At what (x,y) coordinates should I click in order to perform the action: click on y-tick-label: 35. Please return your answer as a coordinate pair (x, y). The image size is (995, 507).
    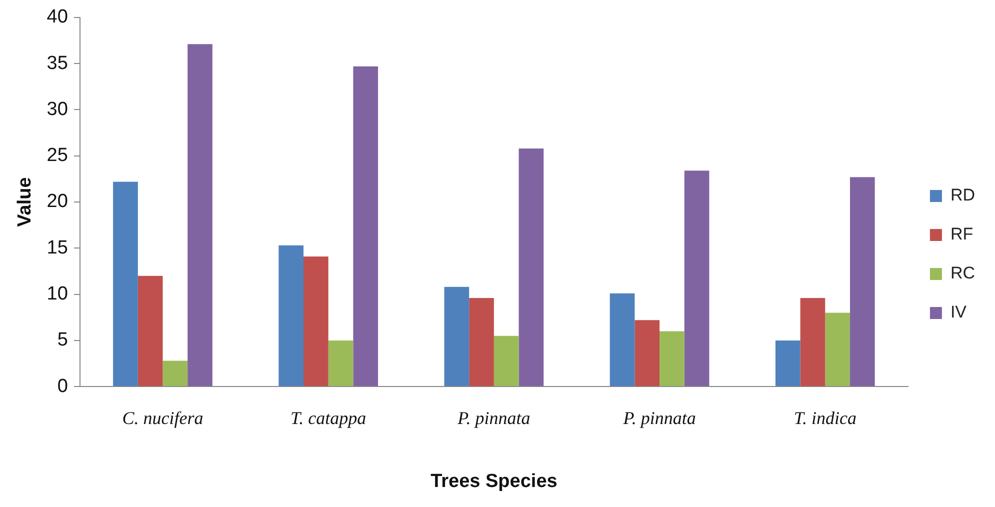
    Looking at the image, I should click on (57, 63).